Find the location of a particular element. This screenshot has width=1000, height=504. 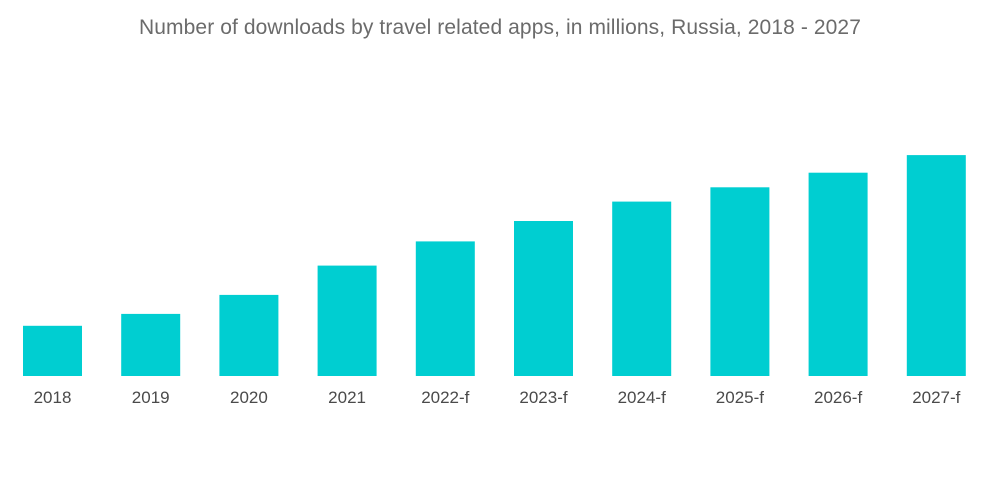

x-tick-label-2022-f: 2022-f is located at coordinates (445, 397).